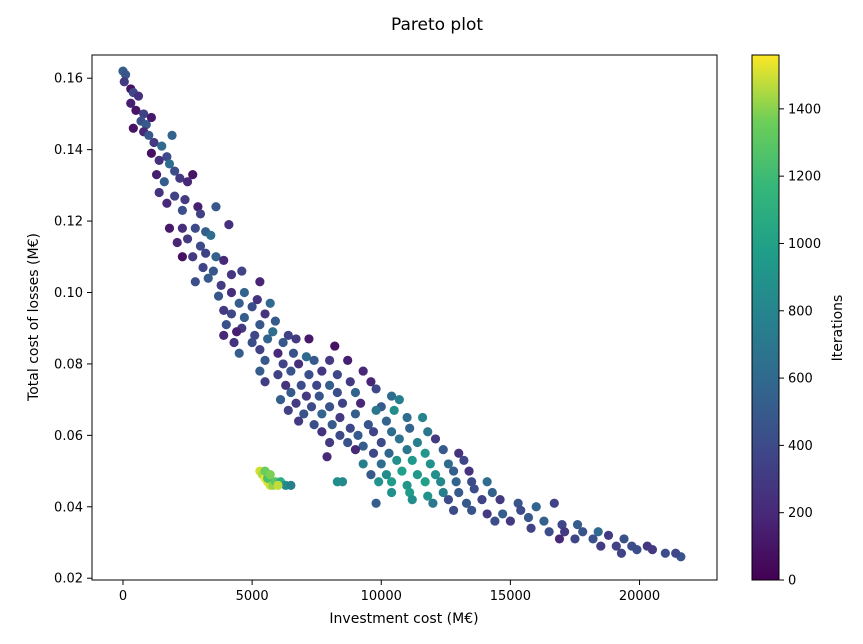 The width and height of the screenshot is (863, 644). What do you see at coordinates (403, 619) in the screenshot?
I see `x-axis-label: Investment cost (M€)` at bounding box center [403, 619].